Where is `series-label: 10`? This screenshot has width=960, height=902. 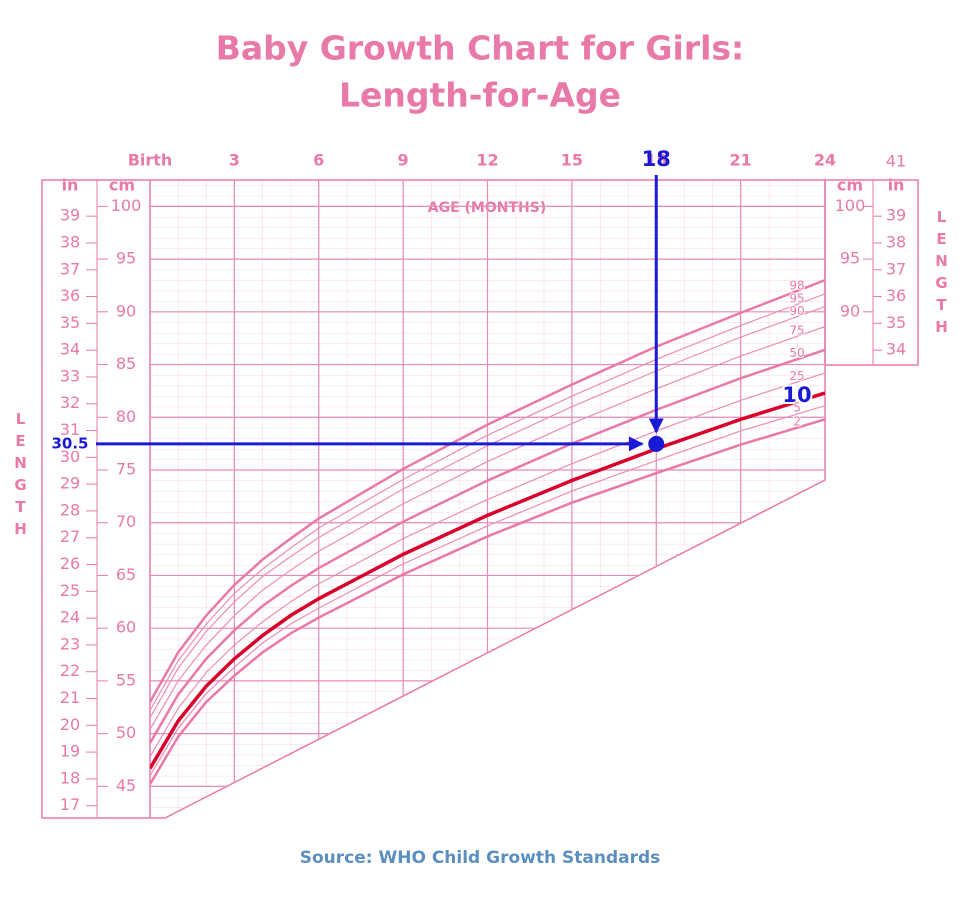
series-label: 10 is located at coordinates (796, 395).